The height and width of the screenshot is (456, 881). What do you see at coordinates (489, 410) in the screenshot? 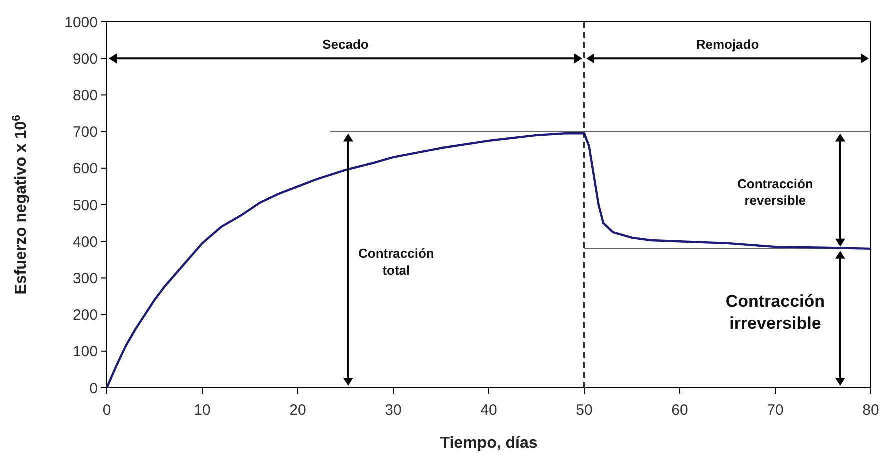
I see `x-tick-label: 40` at bounding box center [489, 410].